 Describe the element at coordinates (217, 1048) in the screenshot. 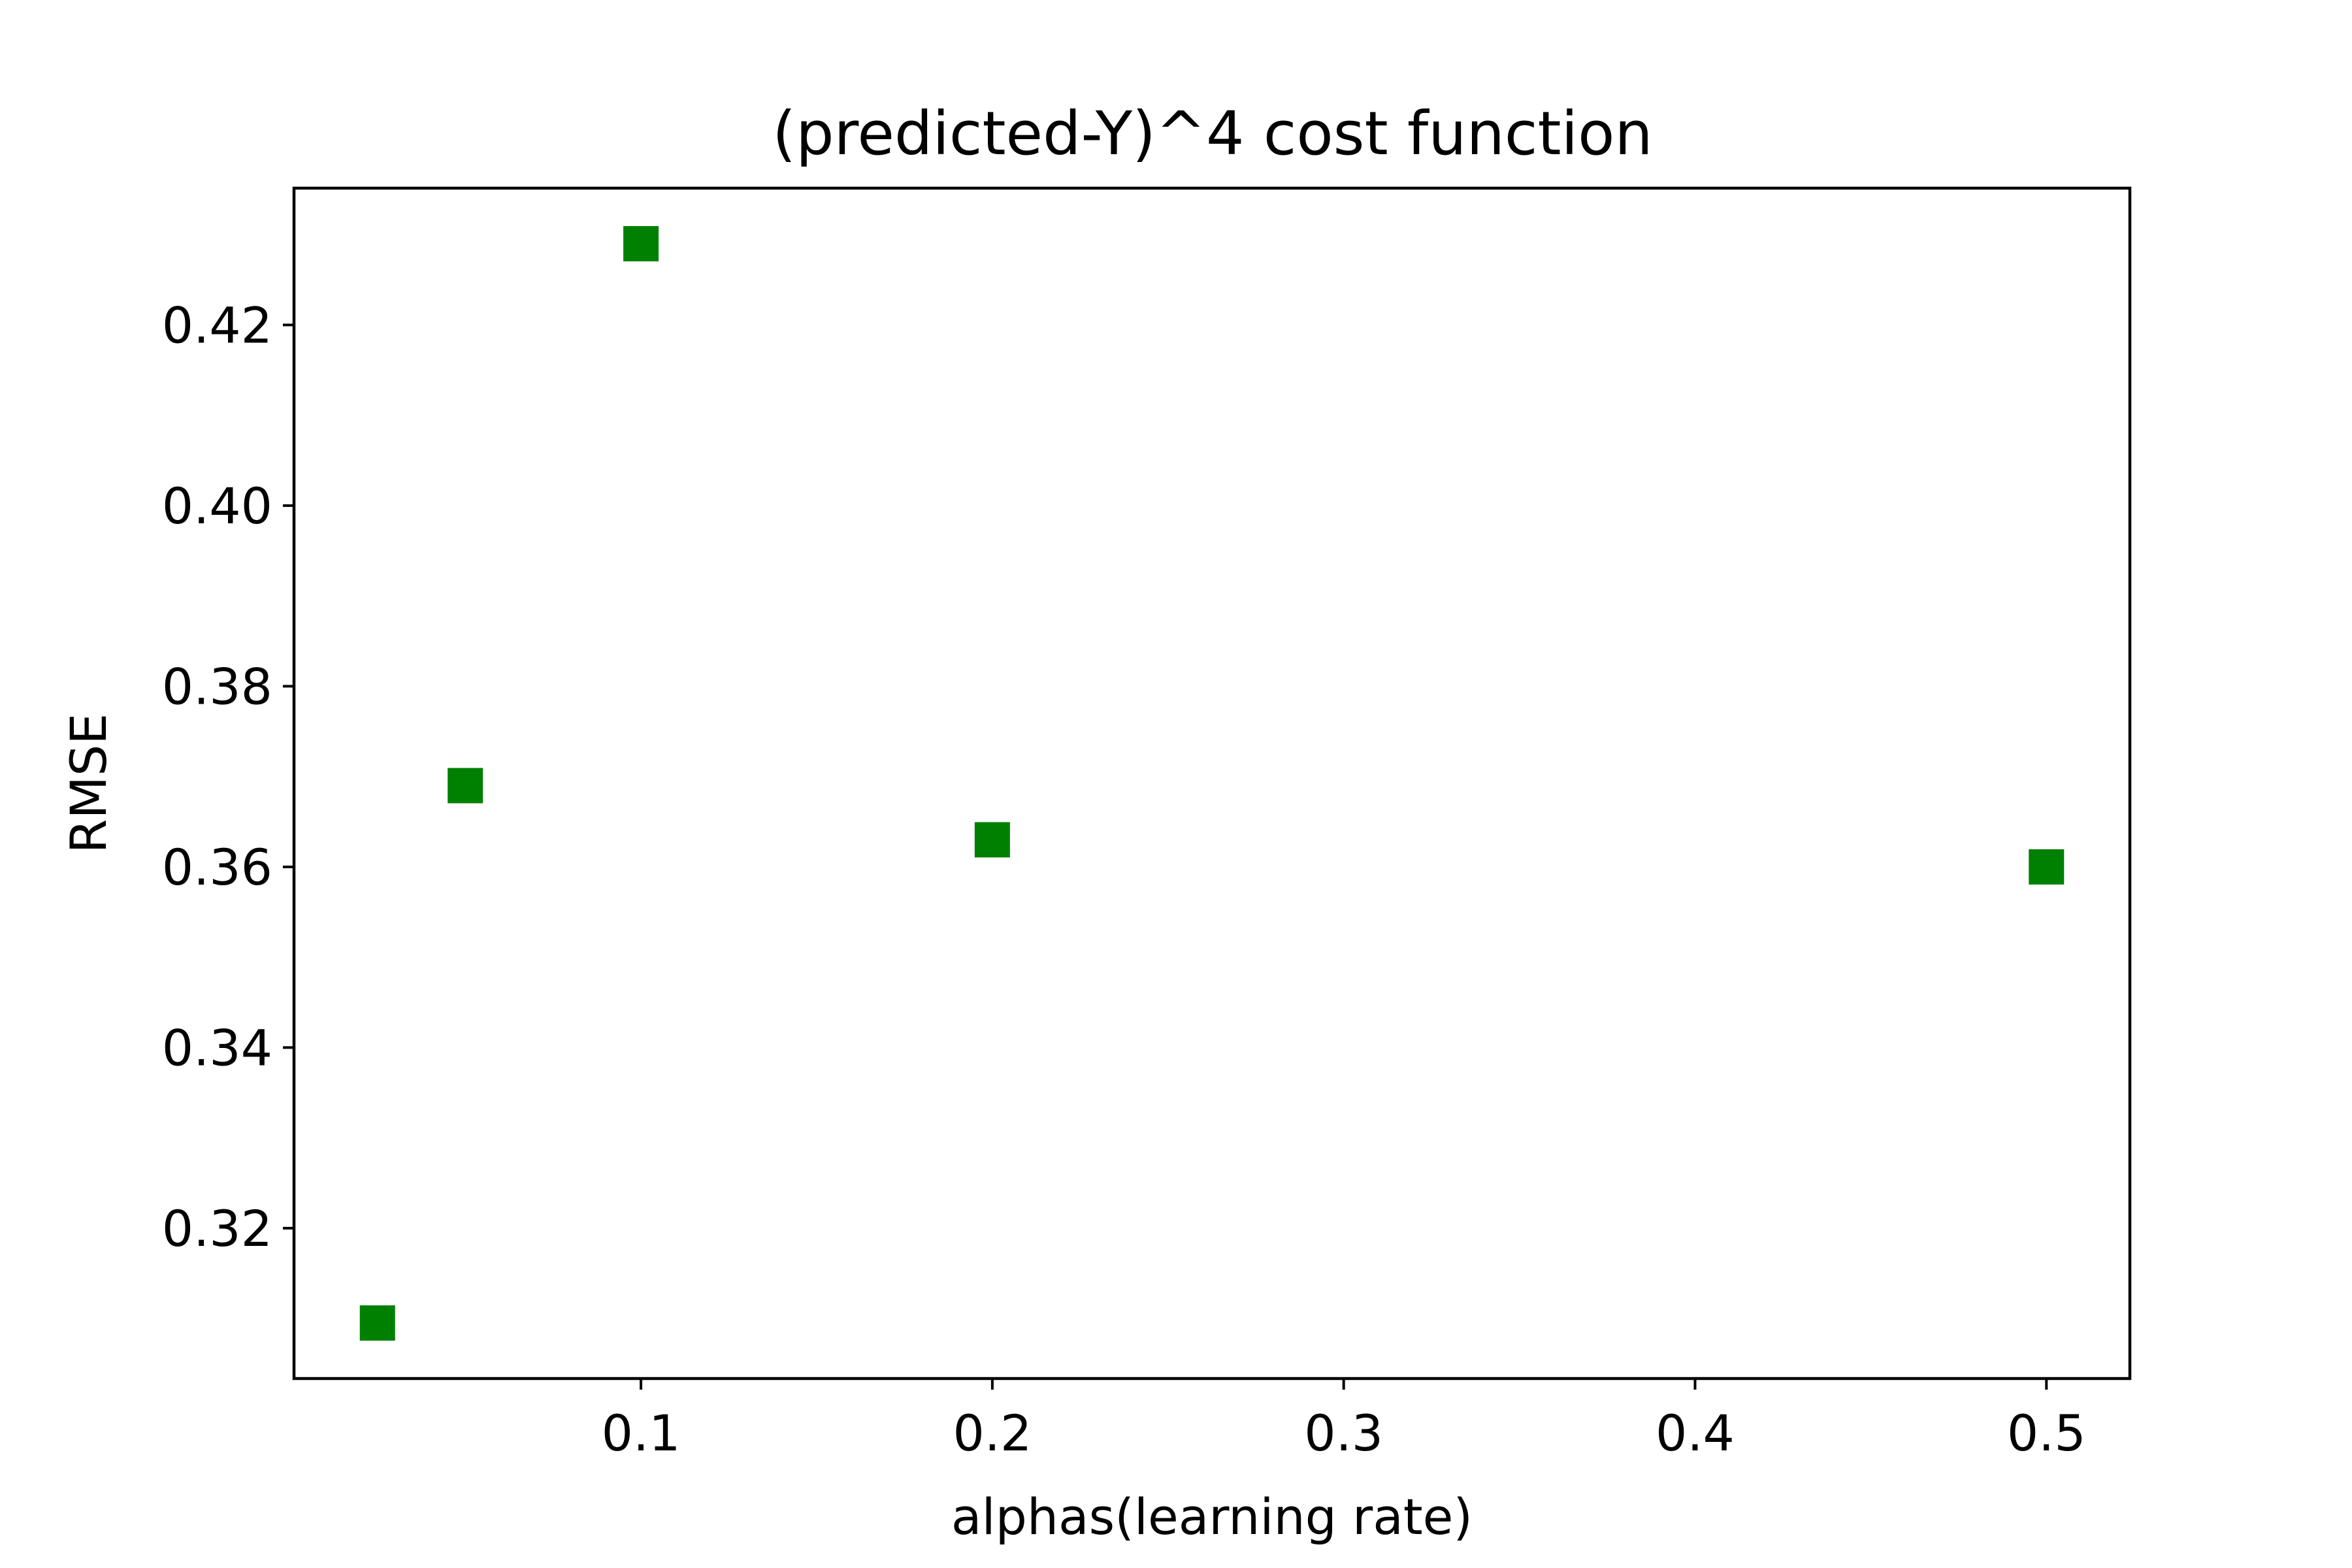

I see `y-tick-label: 0.34` at that location.